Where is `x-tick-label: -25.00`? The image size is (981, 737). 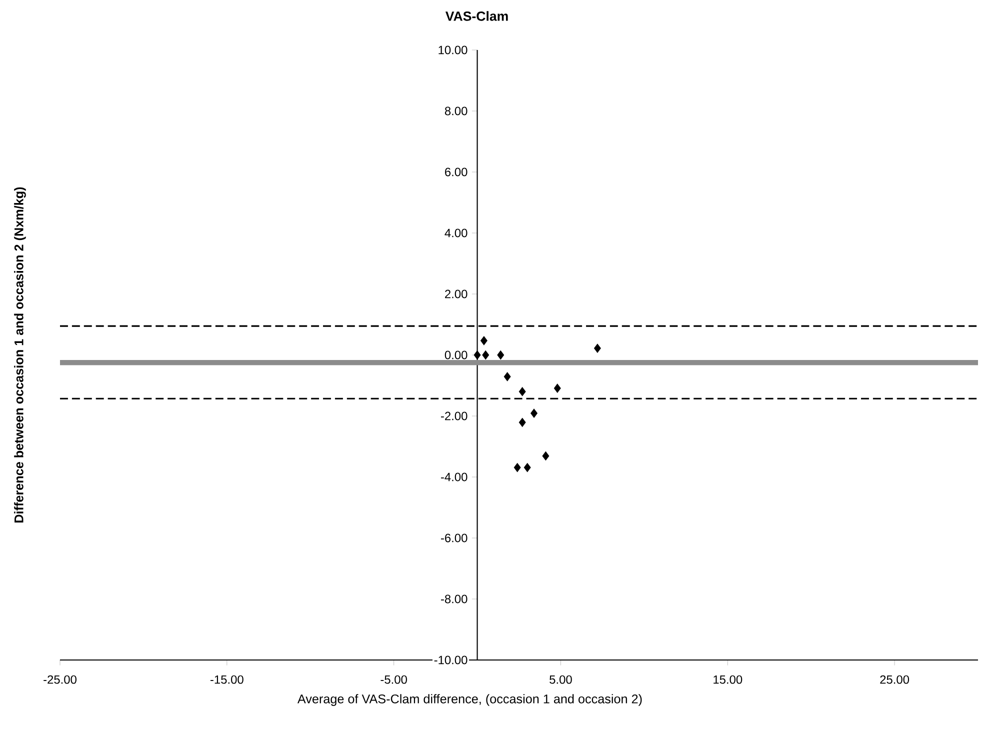 x-tick-label: -25.00 is located at coordinates (60, 679).